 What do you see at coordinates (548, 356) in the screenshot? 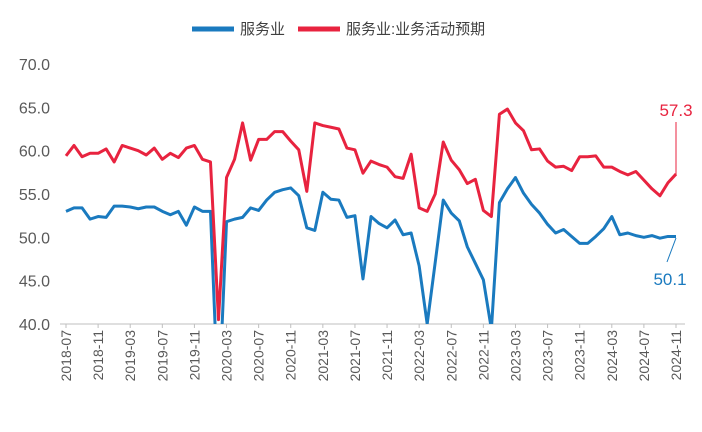
I see `x-tick-label: 2023-07` at bounding box center [548, 356].